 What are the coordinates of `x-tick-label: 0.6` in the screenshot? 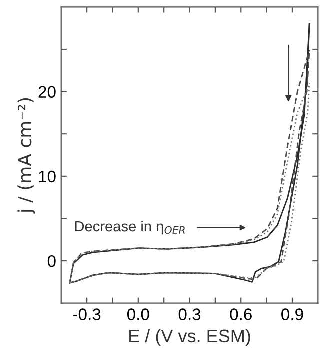 It's located at (241, 314).